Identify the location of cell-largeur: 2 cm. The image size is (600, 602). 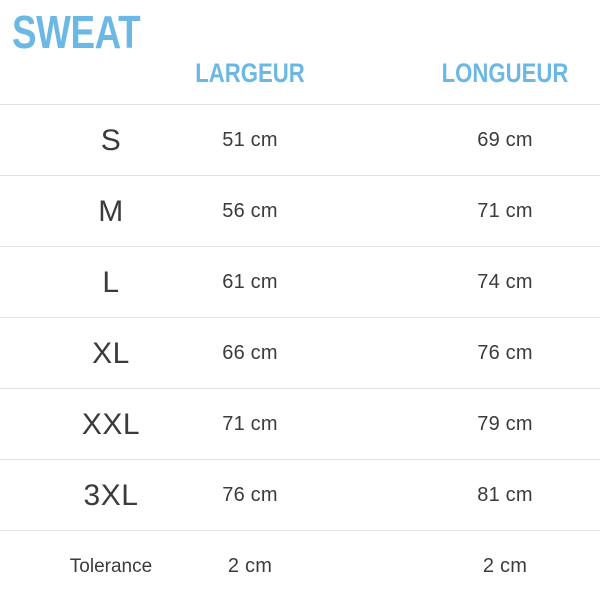
(250, 566).